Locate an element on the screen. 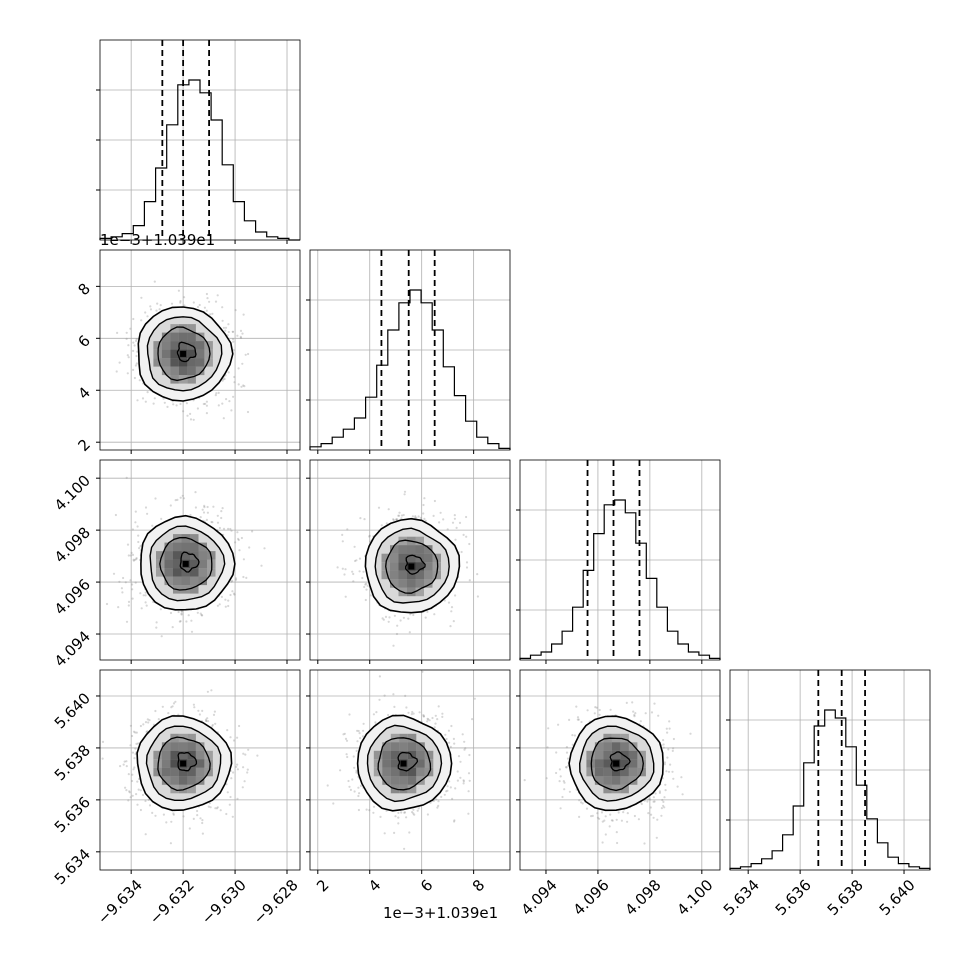 Image resolution: width=970 pixels, height=970 pixels. contour-line-outer is located at coordinates (185, 354).